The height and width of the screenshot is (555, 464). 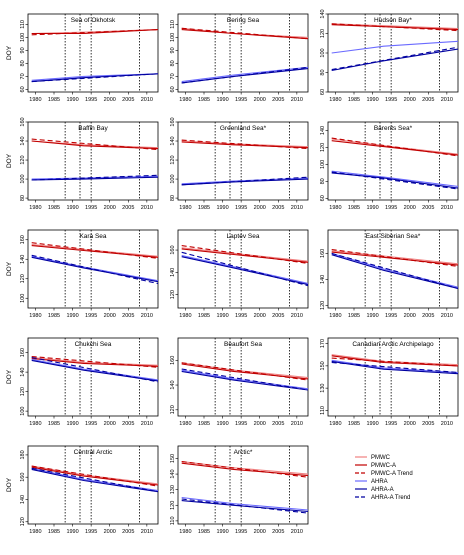 I want to click on panel-title: Sea of Okhotsk, so click(x=93, y=20).